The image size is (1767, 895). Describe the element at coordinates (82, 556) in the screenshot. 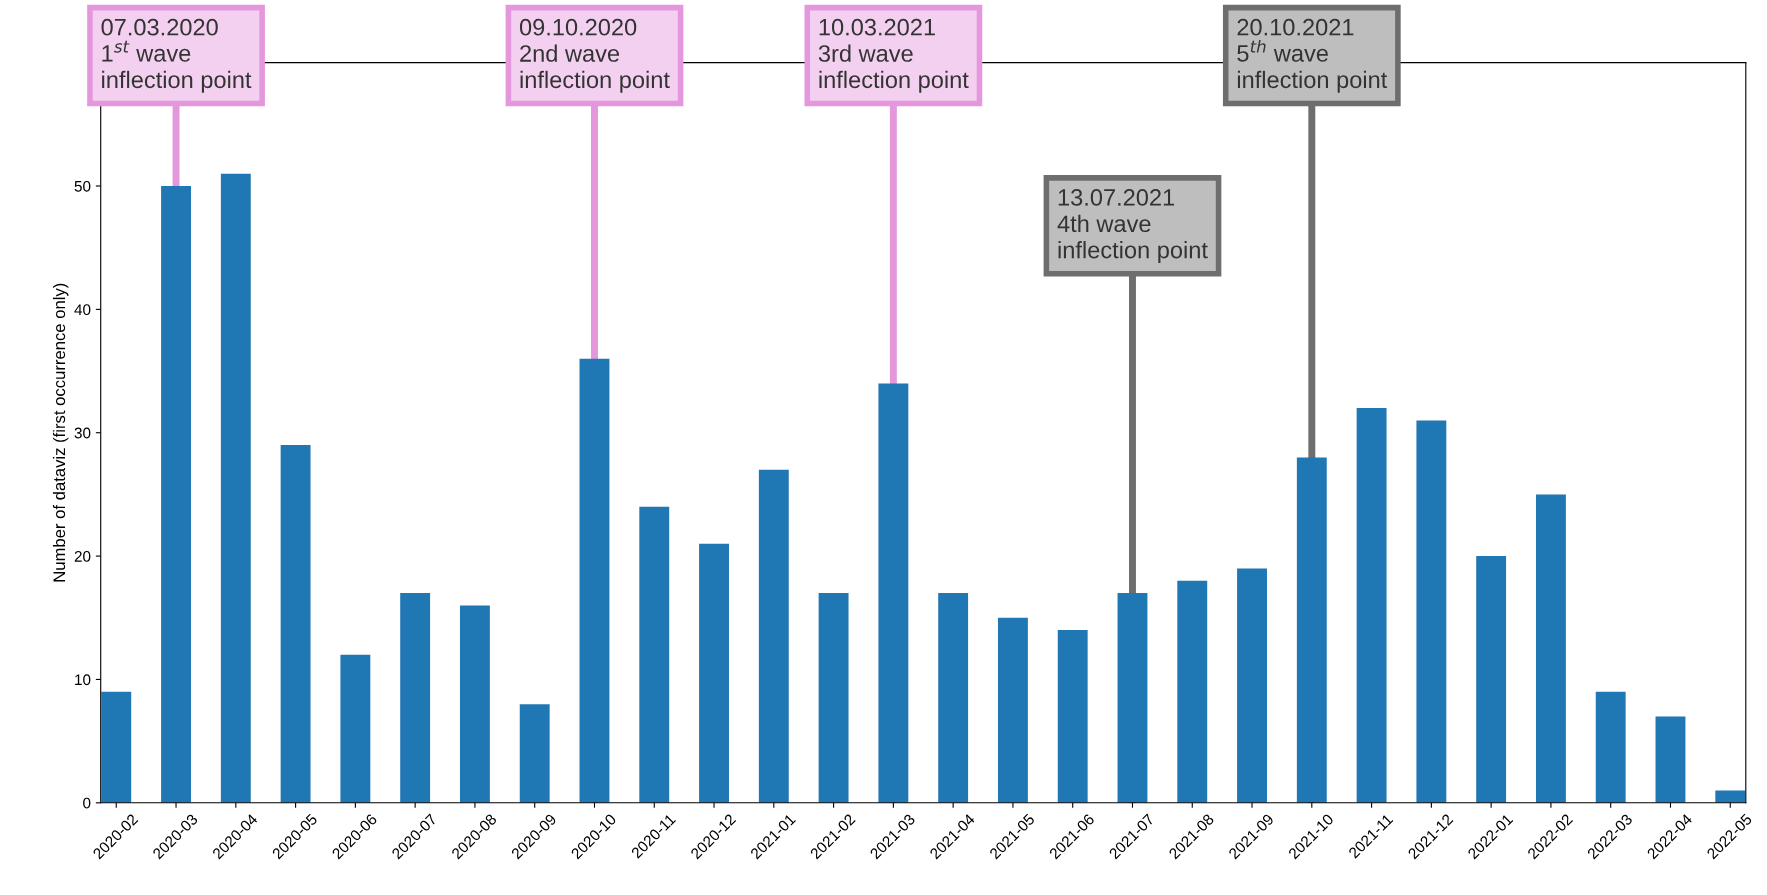

I see `y-tick-label: 20` at that location.